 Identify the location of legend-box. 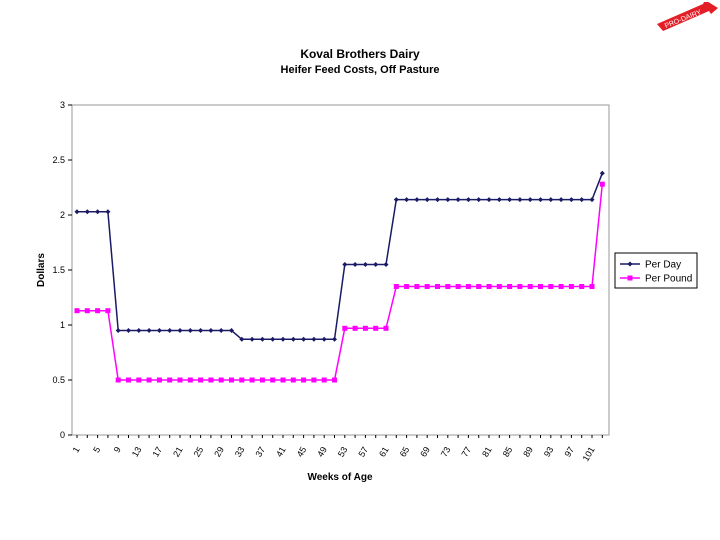
(656, 270).